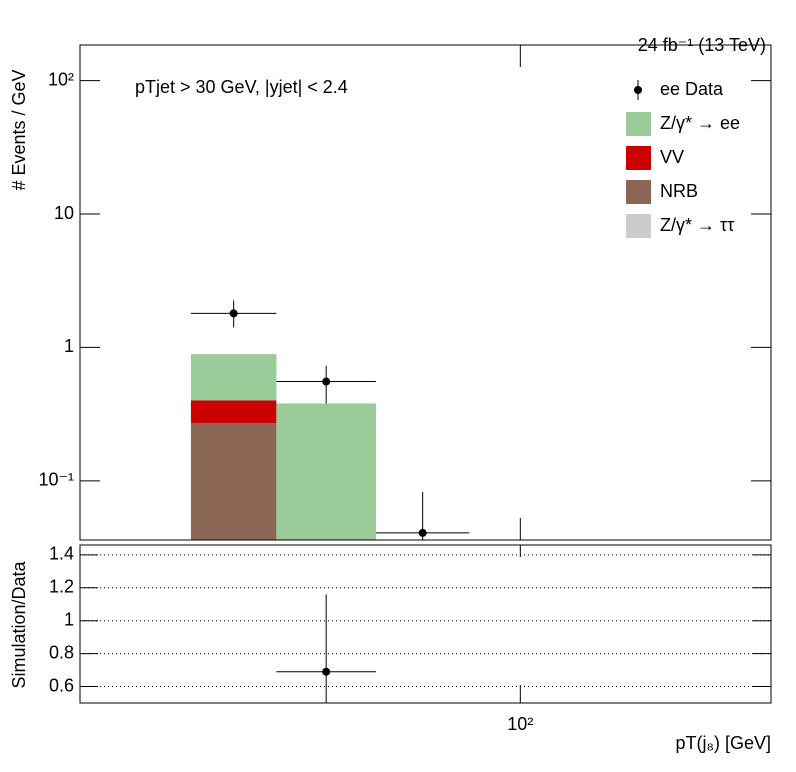 This screenshot has height=772, width=796. What do you see at coordinates (692, 89) in the screenshot?
I see `legend-label: ee Data` at bounding box center [692, 89].